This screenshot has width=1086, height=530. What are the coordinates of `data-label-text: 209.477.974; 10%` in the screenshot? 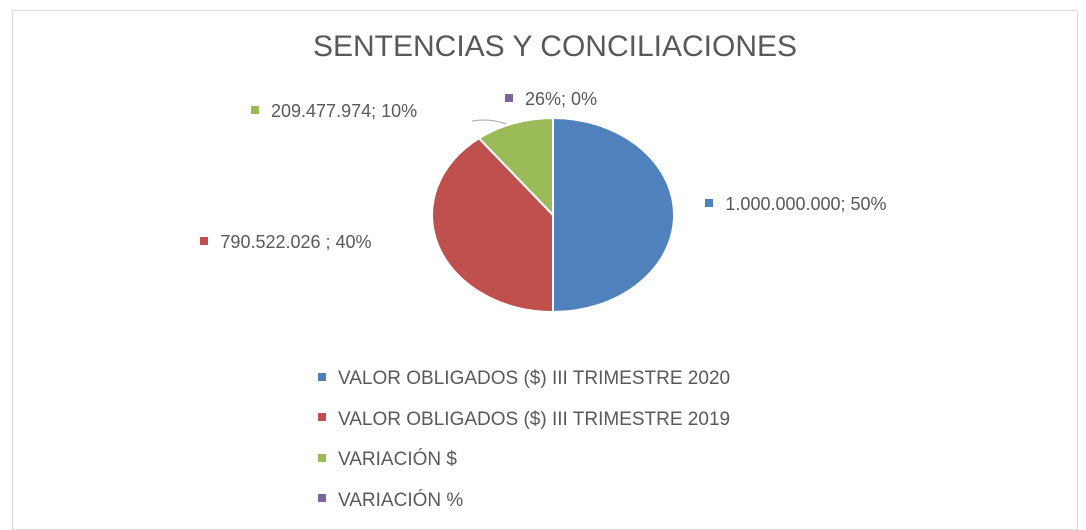 It's located at (344, 111).